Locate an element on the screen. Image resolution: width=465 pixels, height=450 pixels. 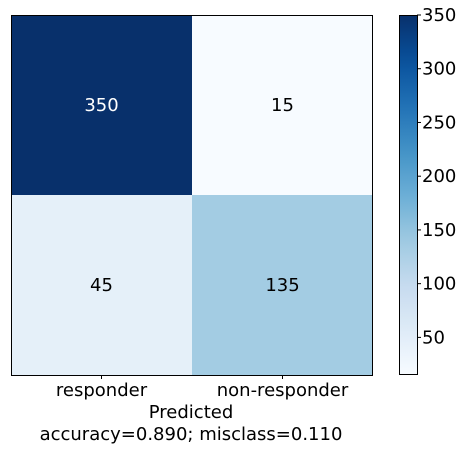
accuracy-caption: accuracy=0.890; misclass=0.110 is located at coordinates (191, 434).